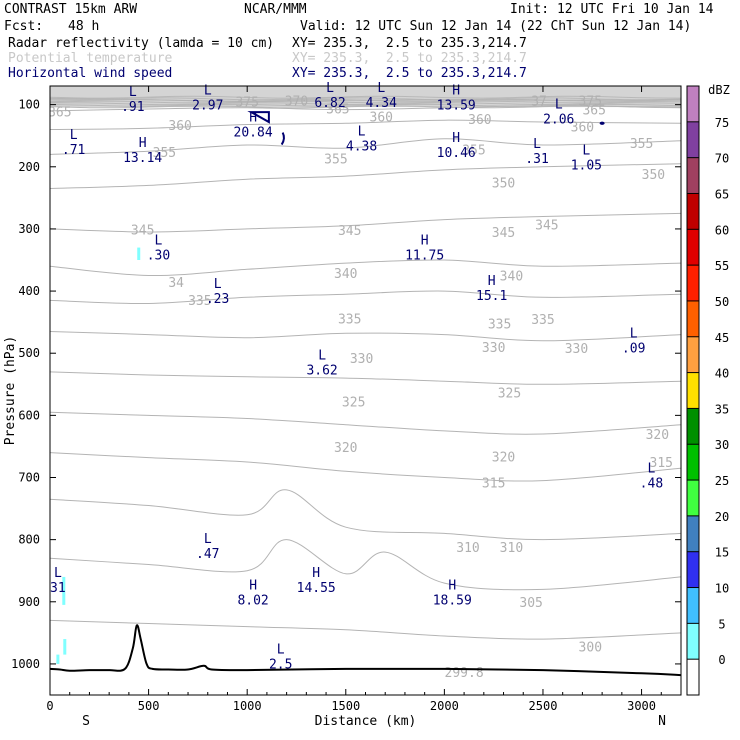  I want to click on theta-label: 375, so click(246, 103).